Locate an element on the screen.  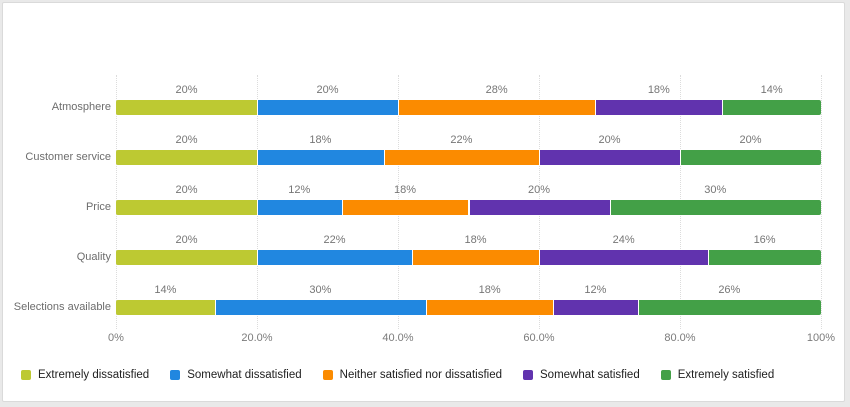
data-label: 16% is located at coordinates (764, 240).